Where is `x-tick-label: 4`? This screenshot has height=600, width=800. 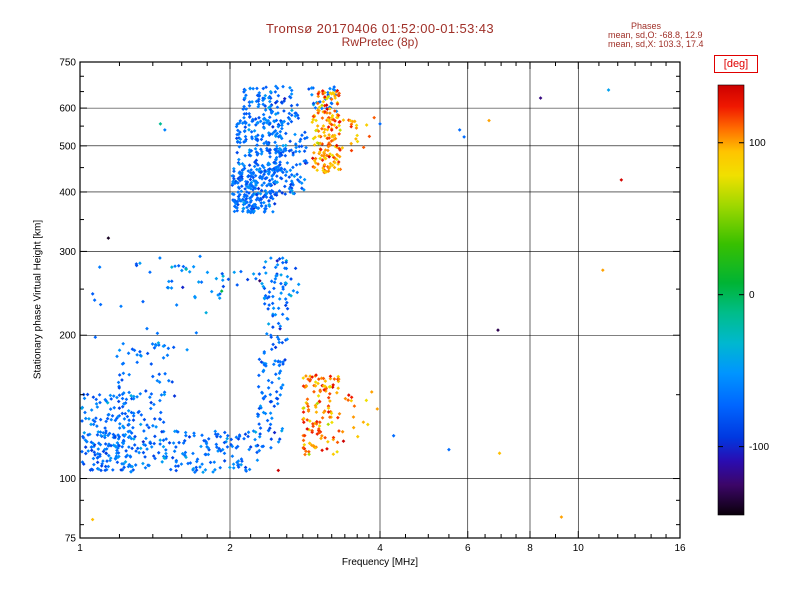 x-tick-label: 4 is located at coordinates (380, 548).